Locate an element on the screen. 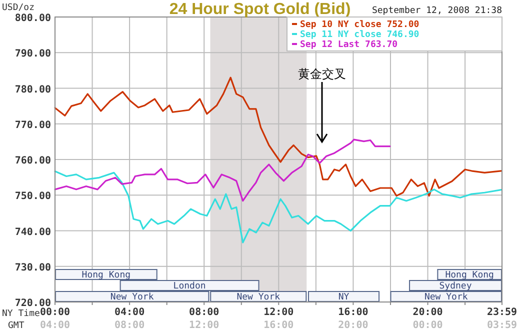 This screenshot has width=520, height=330. annotation: London is located at coordinates (189, 287).